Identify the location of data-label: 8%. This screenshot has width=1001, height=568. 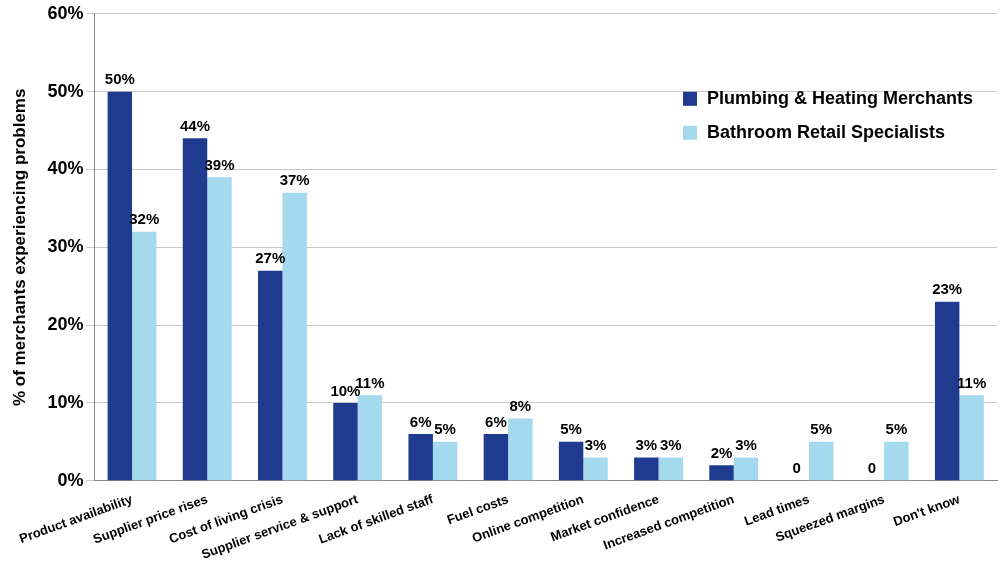
(520, 406).